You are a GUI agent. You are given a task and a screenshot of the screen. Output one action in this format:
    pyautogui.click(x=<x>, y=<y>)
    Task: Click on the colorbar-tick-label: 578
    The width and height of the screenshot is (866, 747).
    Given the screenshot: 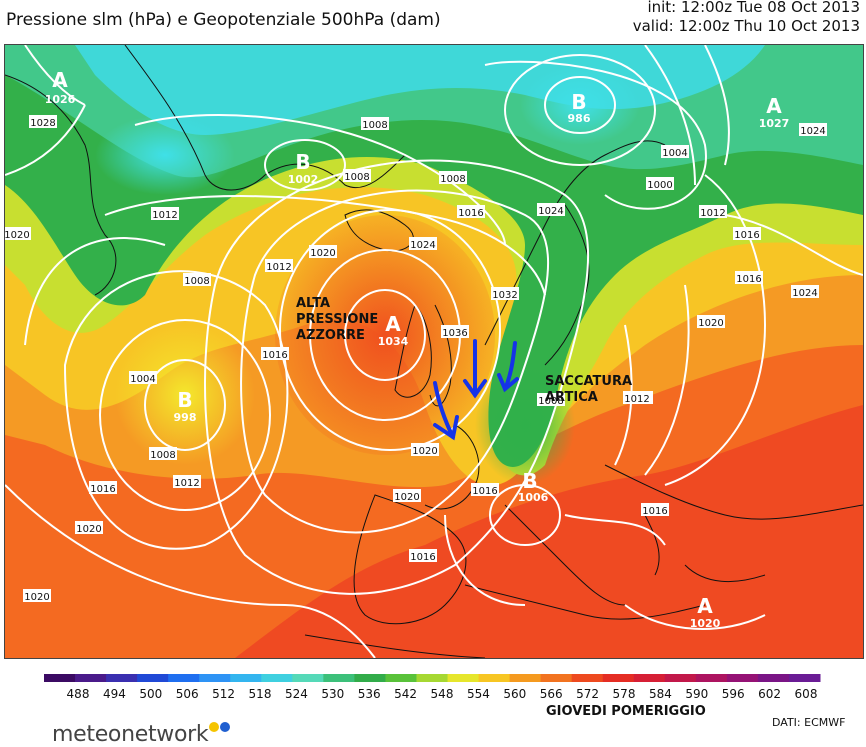 What is the action you would take?
    pyautogui.click(x=624, y=694)
    